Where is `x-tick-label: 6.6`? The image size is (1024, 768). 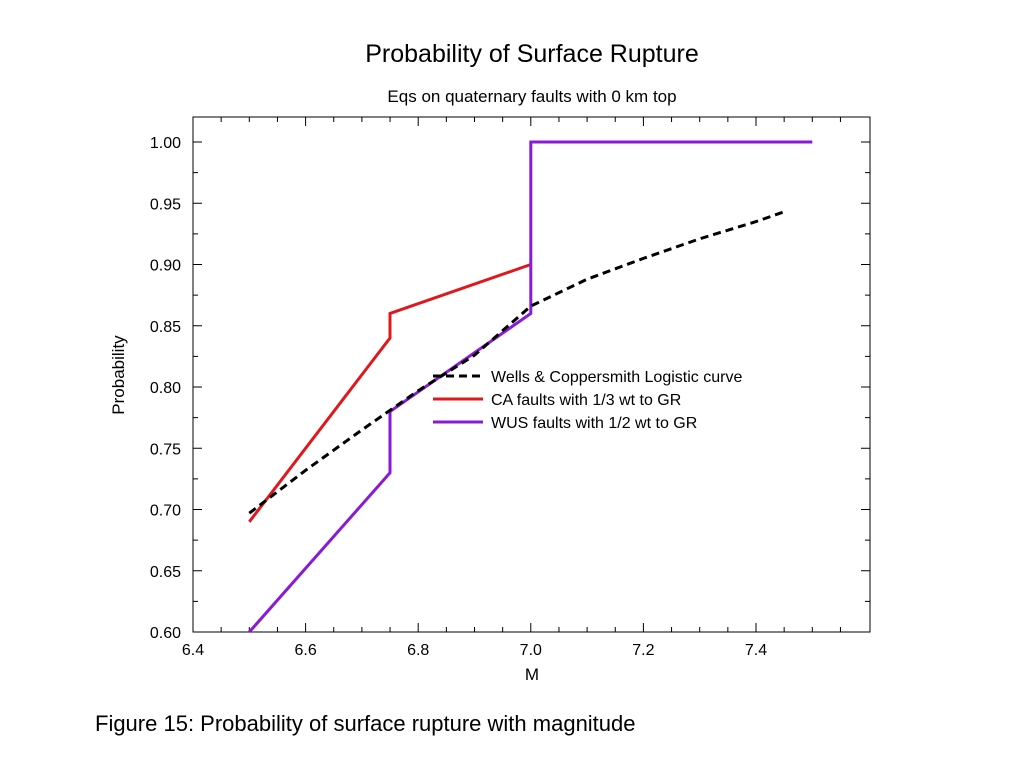
x-tick-label: 6.6 is located at coordinates (305, 650).